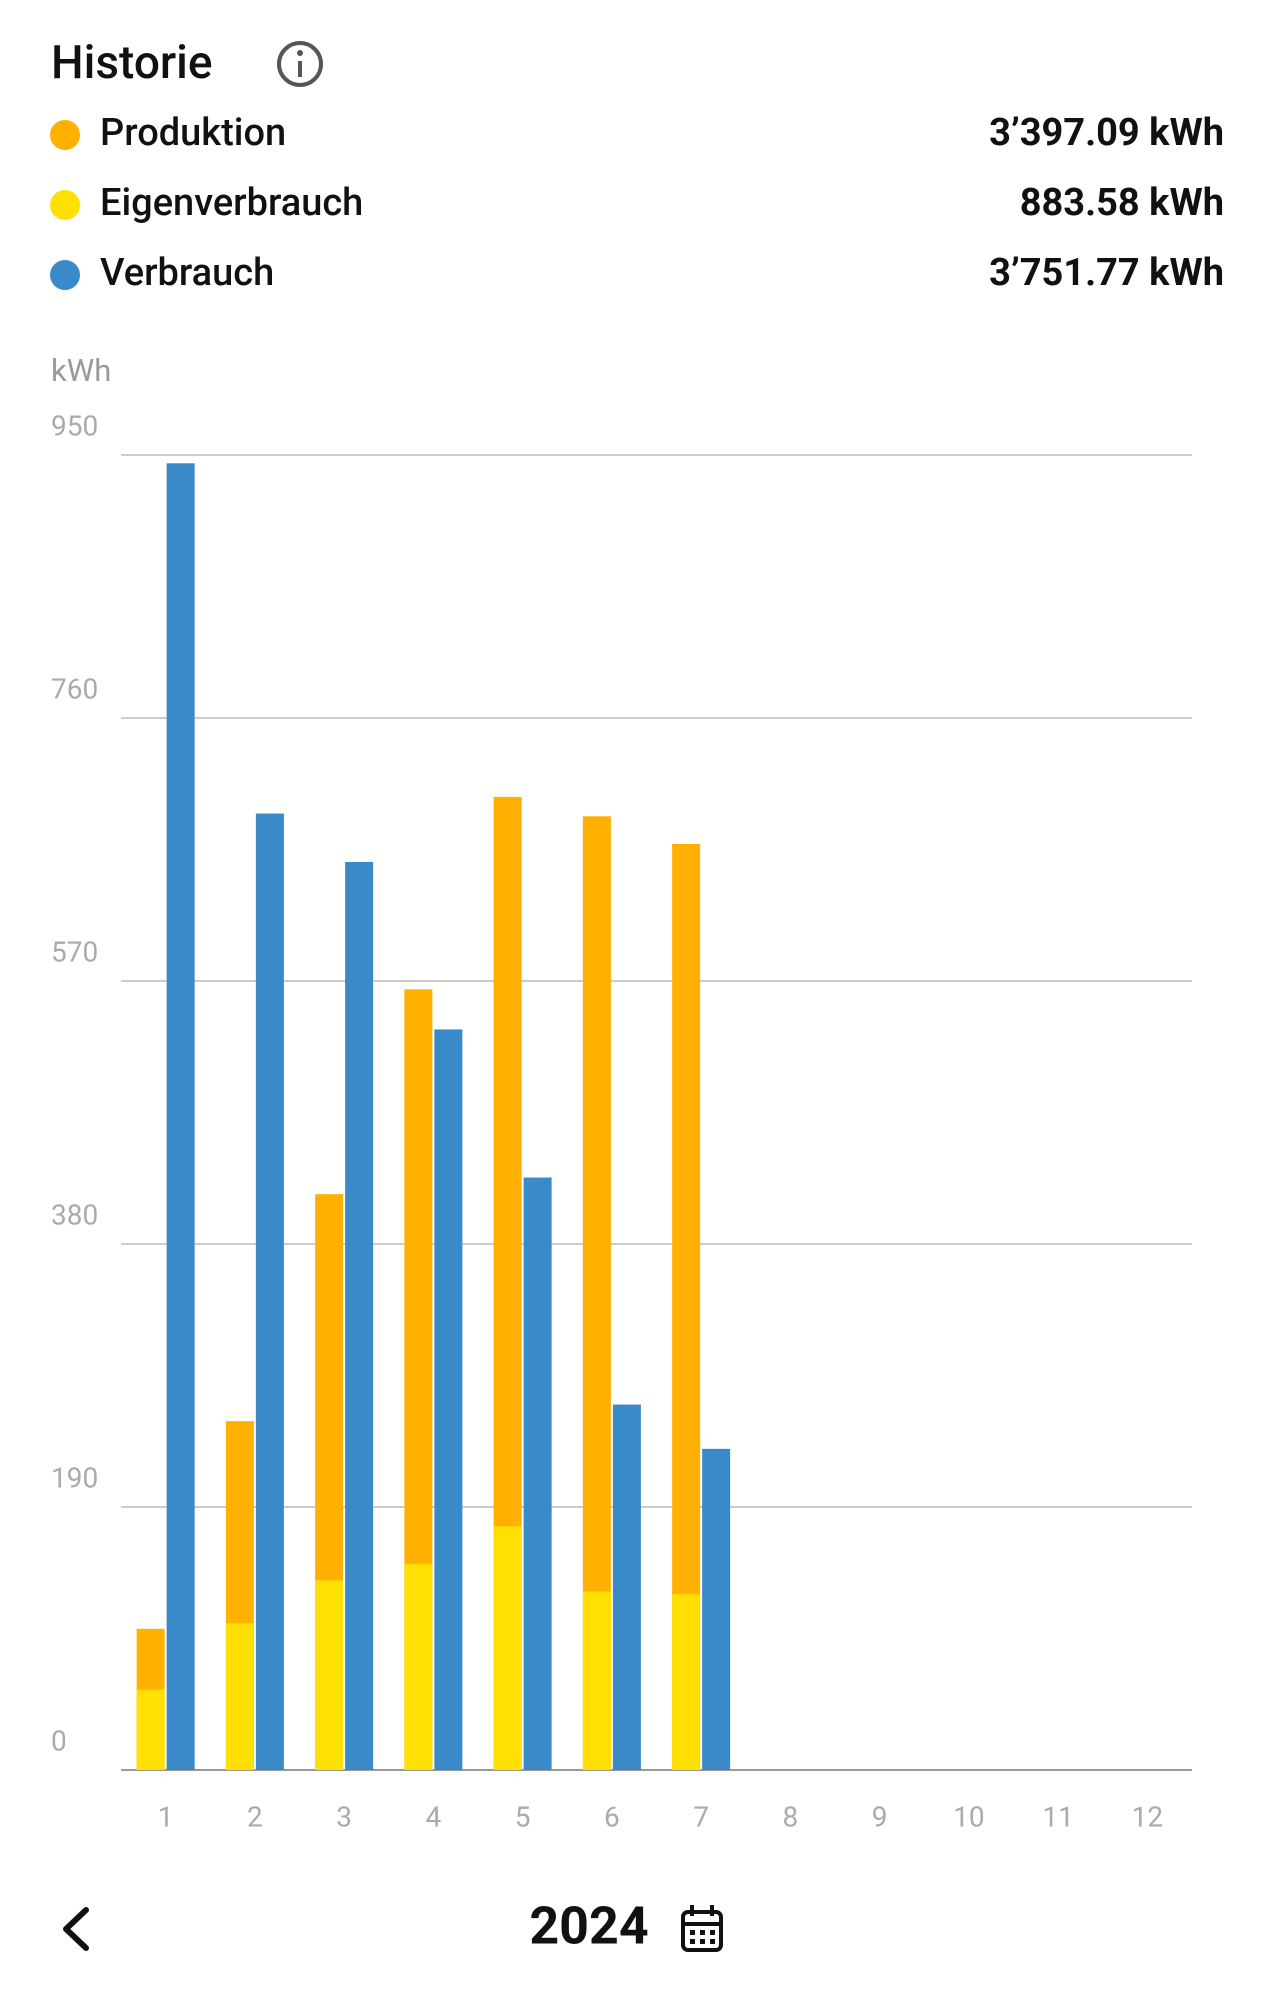 The image size is (1275, 2000). What do you see at coordinates (132, 63) in the screenshot?
I see `title: Historie` at bounding box center [132, 63].